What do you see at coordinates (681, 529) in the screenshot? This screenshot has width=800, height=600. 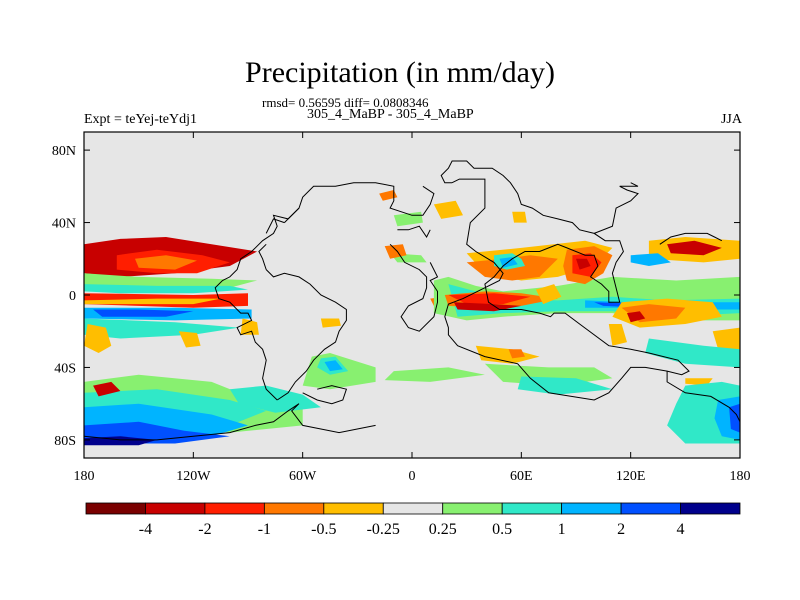 I see `colorbar-label: 4` at bounding box center [681, 529].